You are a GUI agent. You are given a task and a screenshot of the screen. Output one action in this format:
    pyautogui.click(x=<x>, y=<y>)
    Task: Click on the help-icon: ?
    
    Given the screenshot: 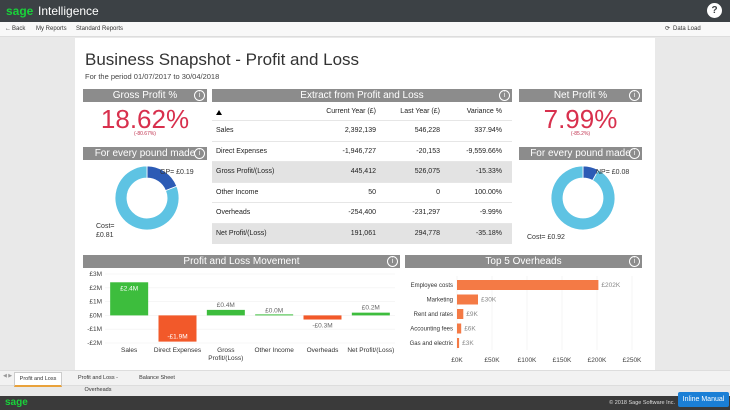 What is the action you would take?
    pyautogui.click(x=714, y=10)
    